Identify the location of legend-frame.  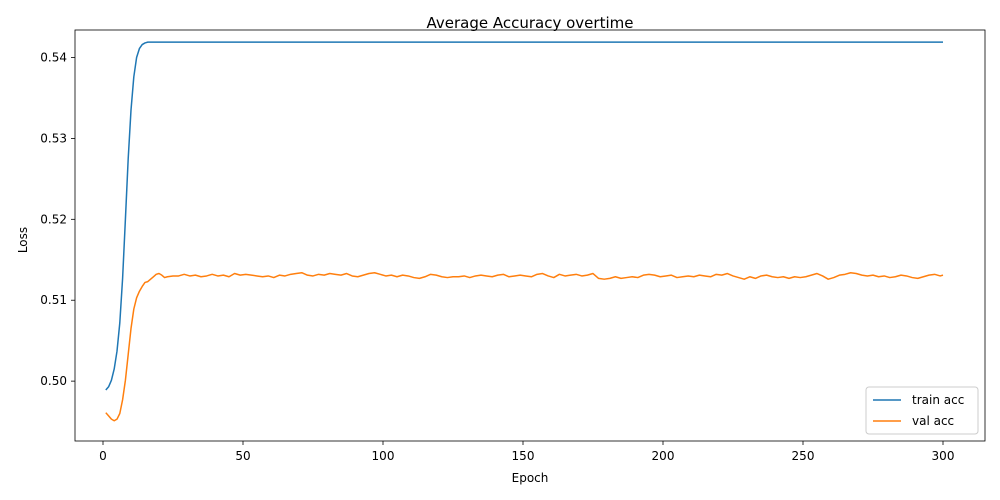
(922, 410).